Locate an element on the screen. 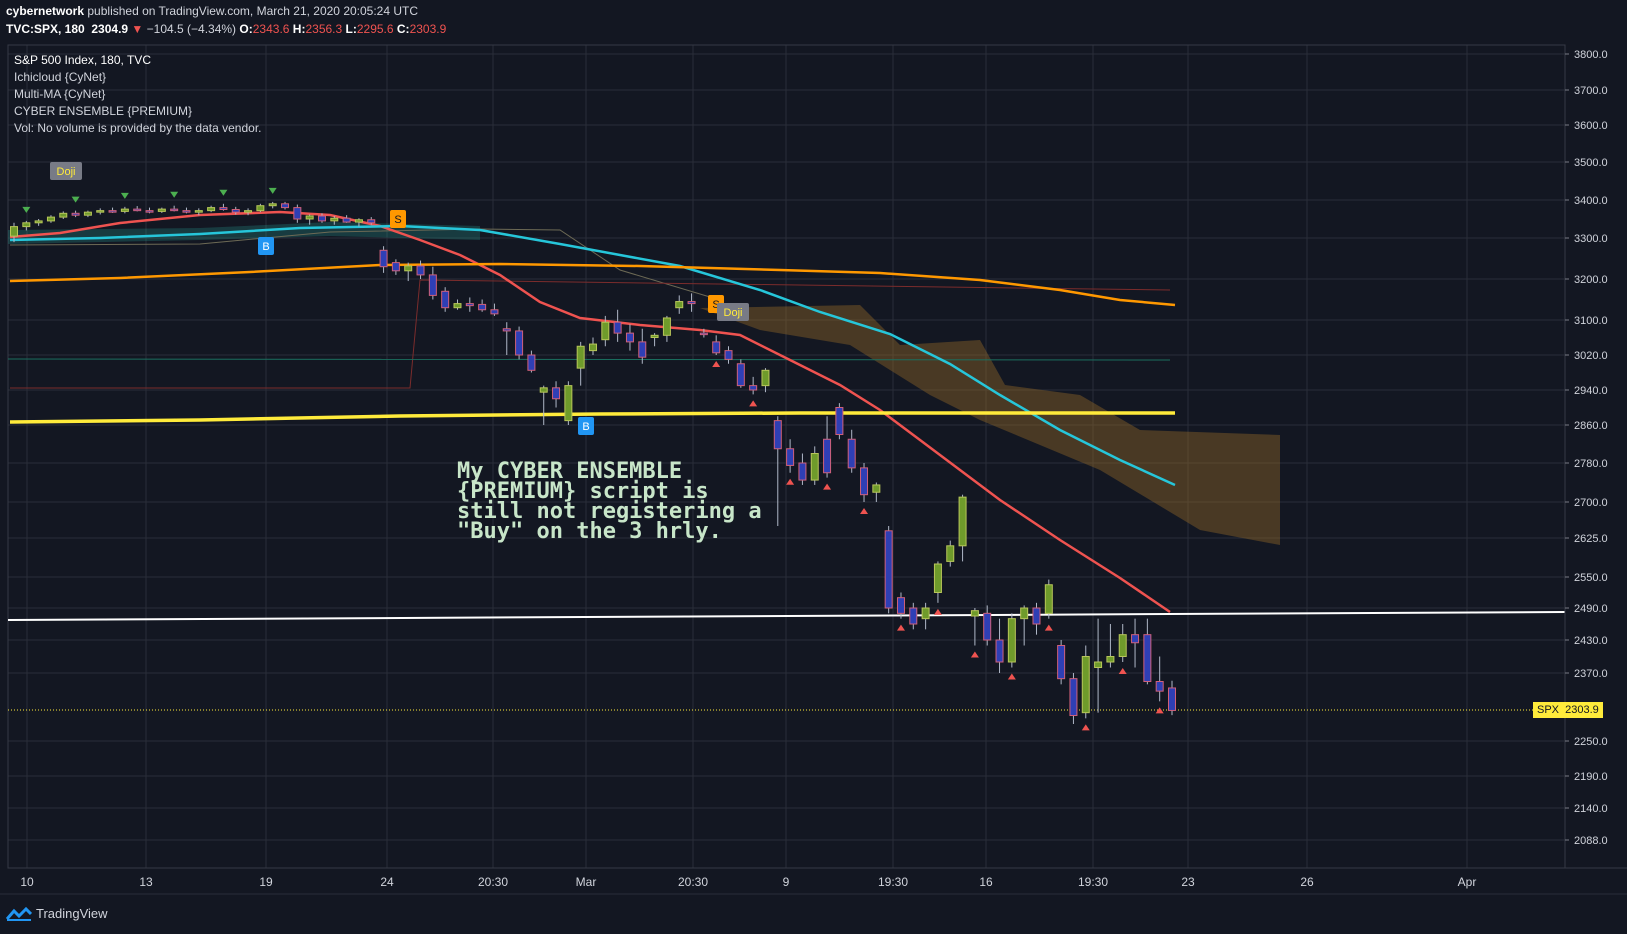 The height and width of the screenshot is (934, 1627). y-tick-label: 3200.0 is located at coordinates (1591, 280).